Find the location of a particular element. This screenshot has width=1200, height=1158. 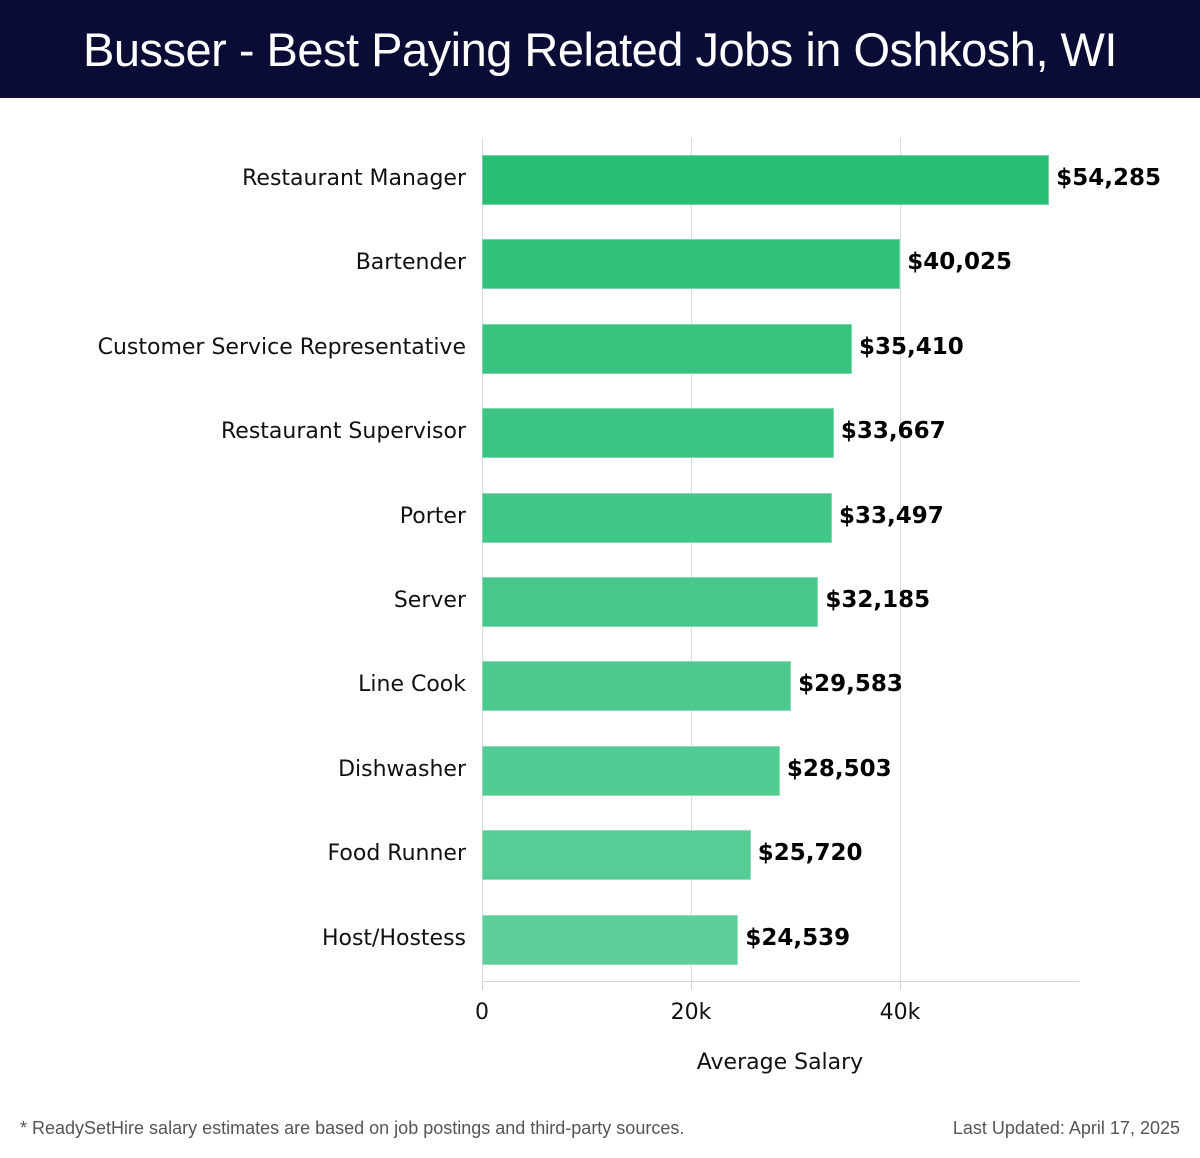

value-label: $33,497 is located at coordinates (891, 515).